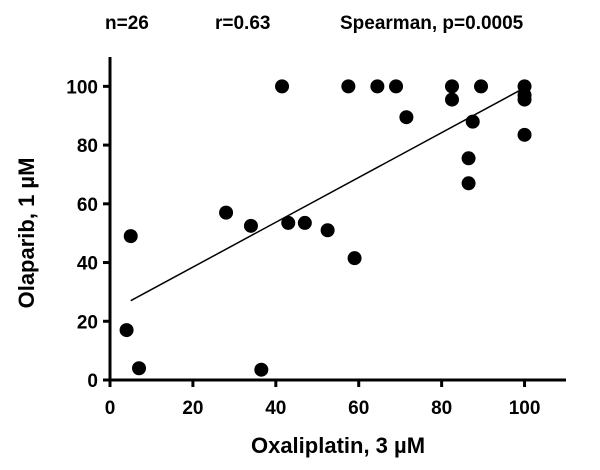  What do you see at coordinates (432, 23) in the screenshot?
I see `stat-test: Spearman, p=0.0005` at bounding box center [432, 23].